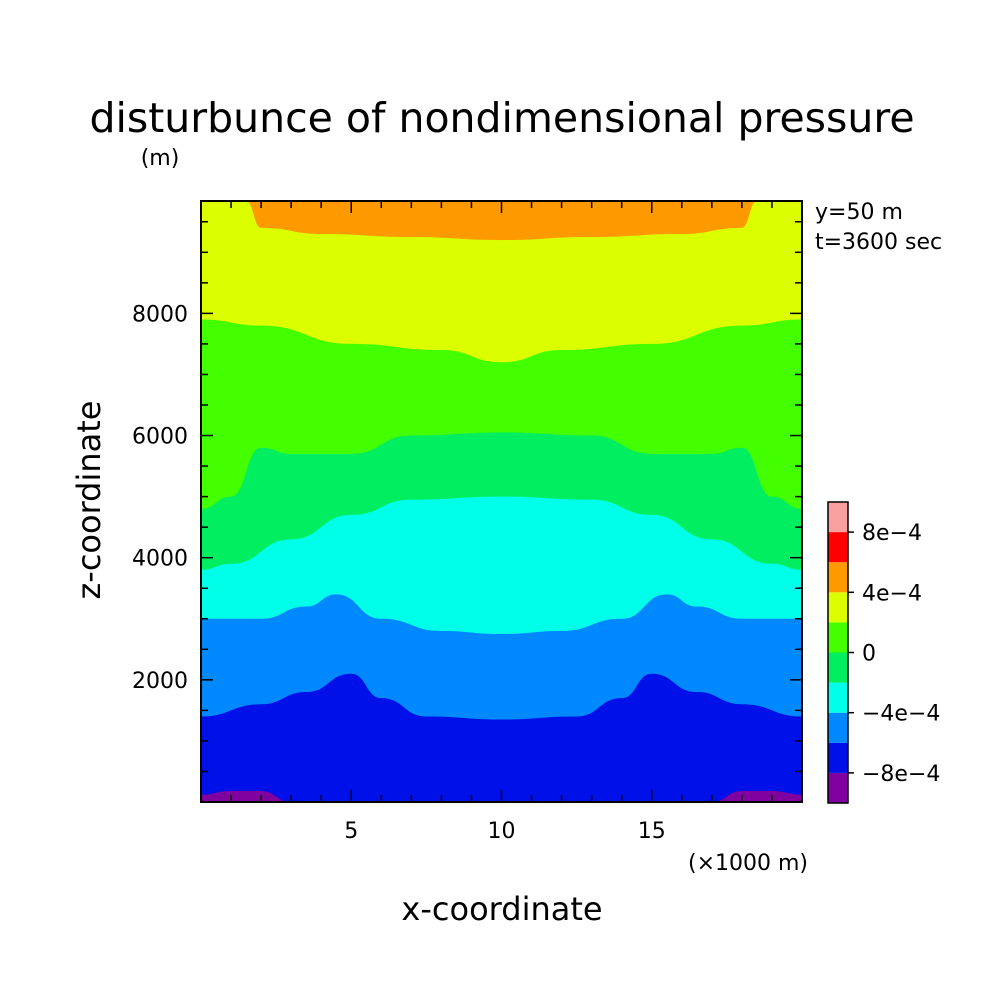 This screenshot has width=1004, height=1004. What do you see at coordinates (652, 831) in the screenshot?
I see `x-tick-label: 15` at bounding box center [652, 831].